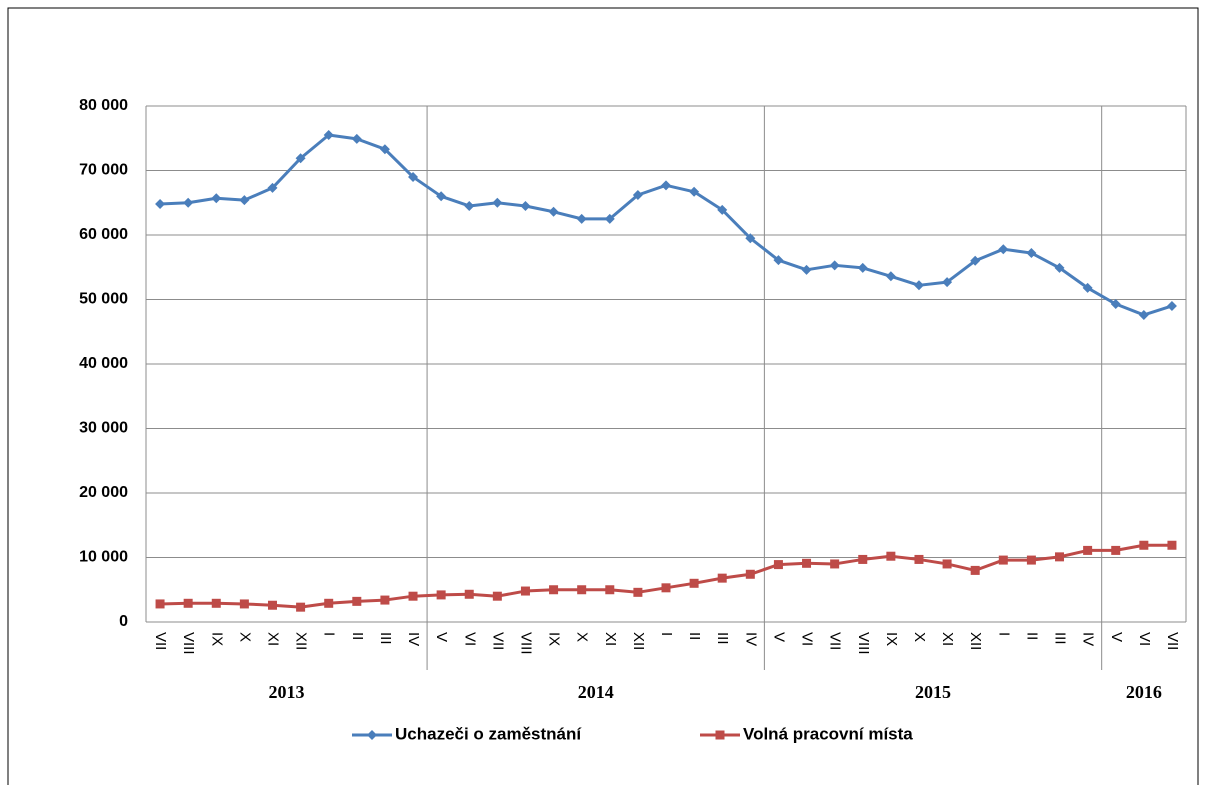  Describe the element at coordinates (103, 170) in the screenshot. I see `y-tick-label: 70 000` at that location.